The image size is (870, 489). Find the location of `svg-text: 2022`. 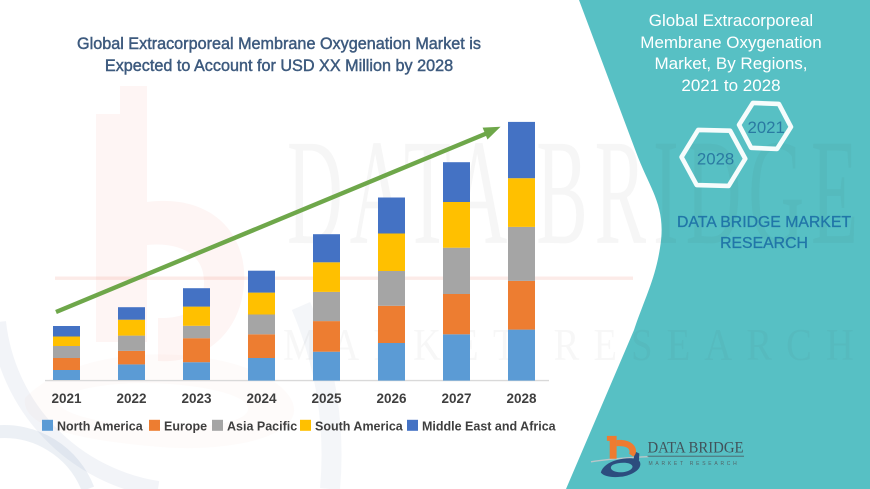

svg-text: 2022 is located at coordinates (131, 398).